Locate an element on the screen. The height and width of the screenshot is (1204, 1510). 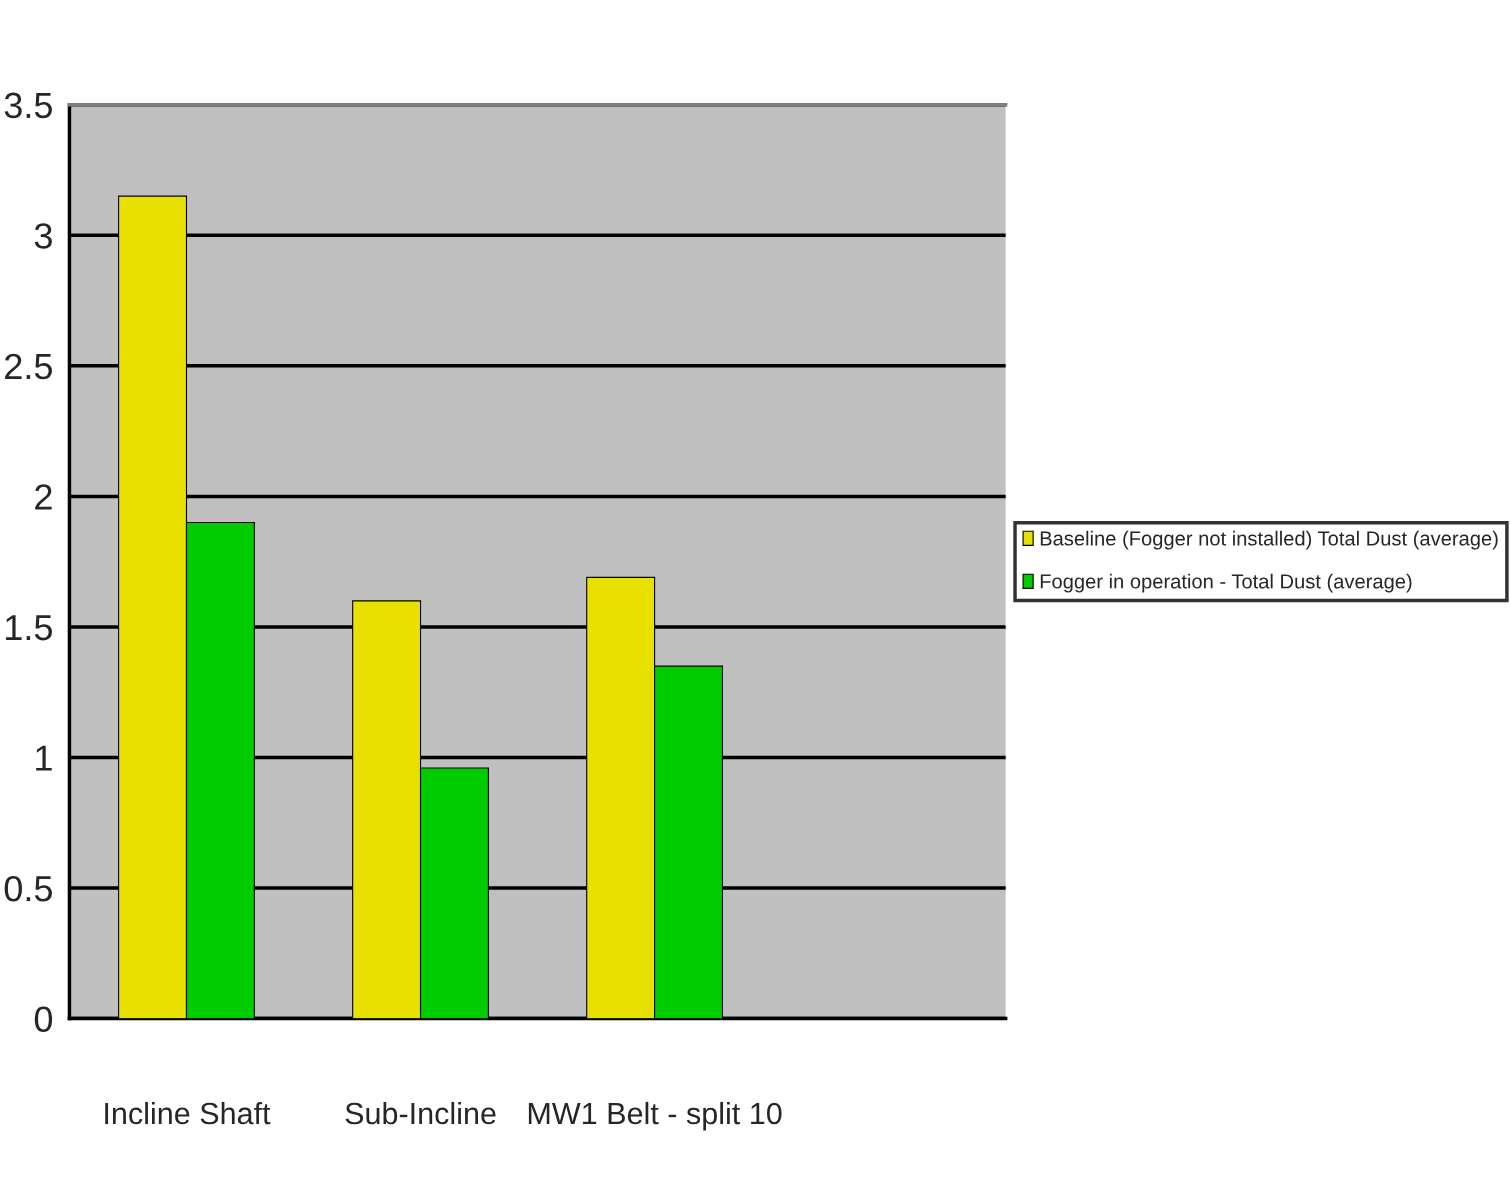
x-tick-label: Sub-Incline is located at coordinates (420, 1113).